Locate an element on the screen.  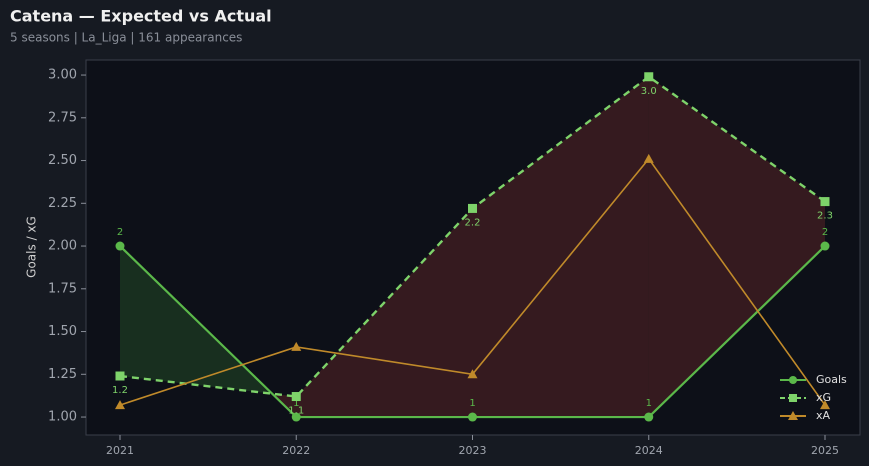
y-tick-label: 2.50 is located at coordinates (62, 160).